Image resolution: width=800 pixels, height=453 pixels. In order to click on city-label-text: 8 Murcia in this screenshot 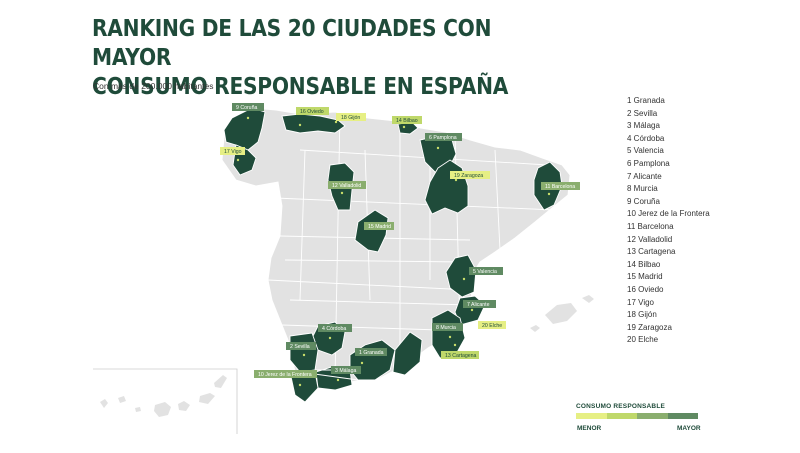, I will do `click(446, 328)`.